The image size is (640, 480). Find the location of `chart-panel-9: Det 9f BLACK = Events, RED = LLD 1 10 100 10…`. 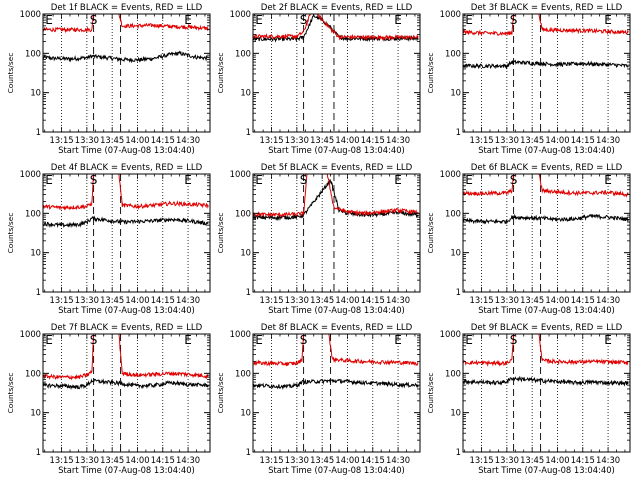

chart-panel-9: Det 9f BLACK = Events, RED = LLD 1 10 100 10… is located at coordinates (528, 399).